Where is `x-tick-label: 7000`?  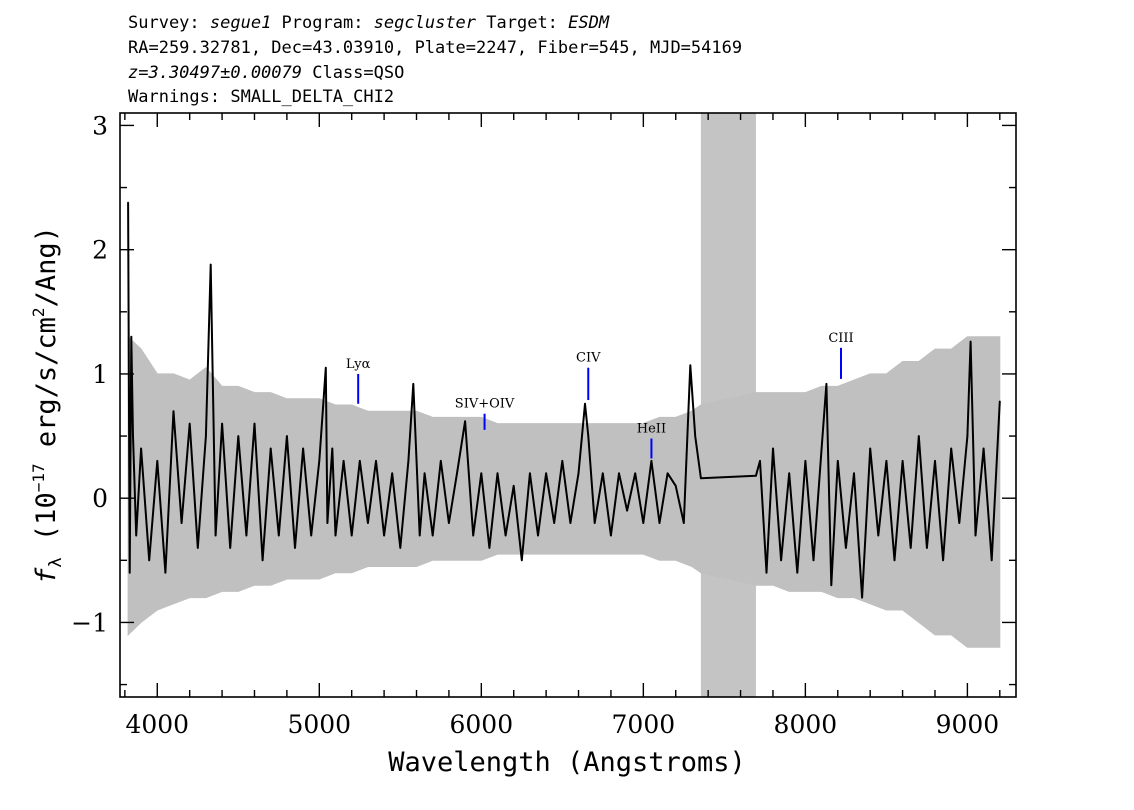
x-tick-label: 7000 is located at coordinates (644, 724).